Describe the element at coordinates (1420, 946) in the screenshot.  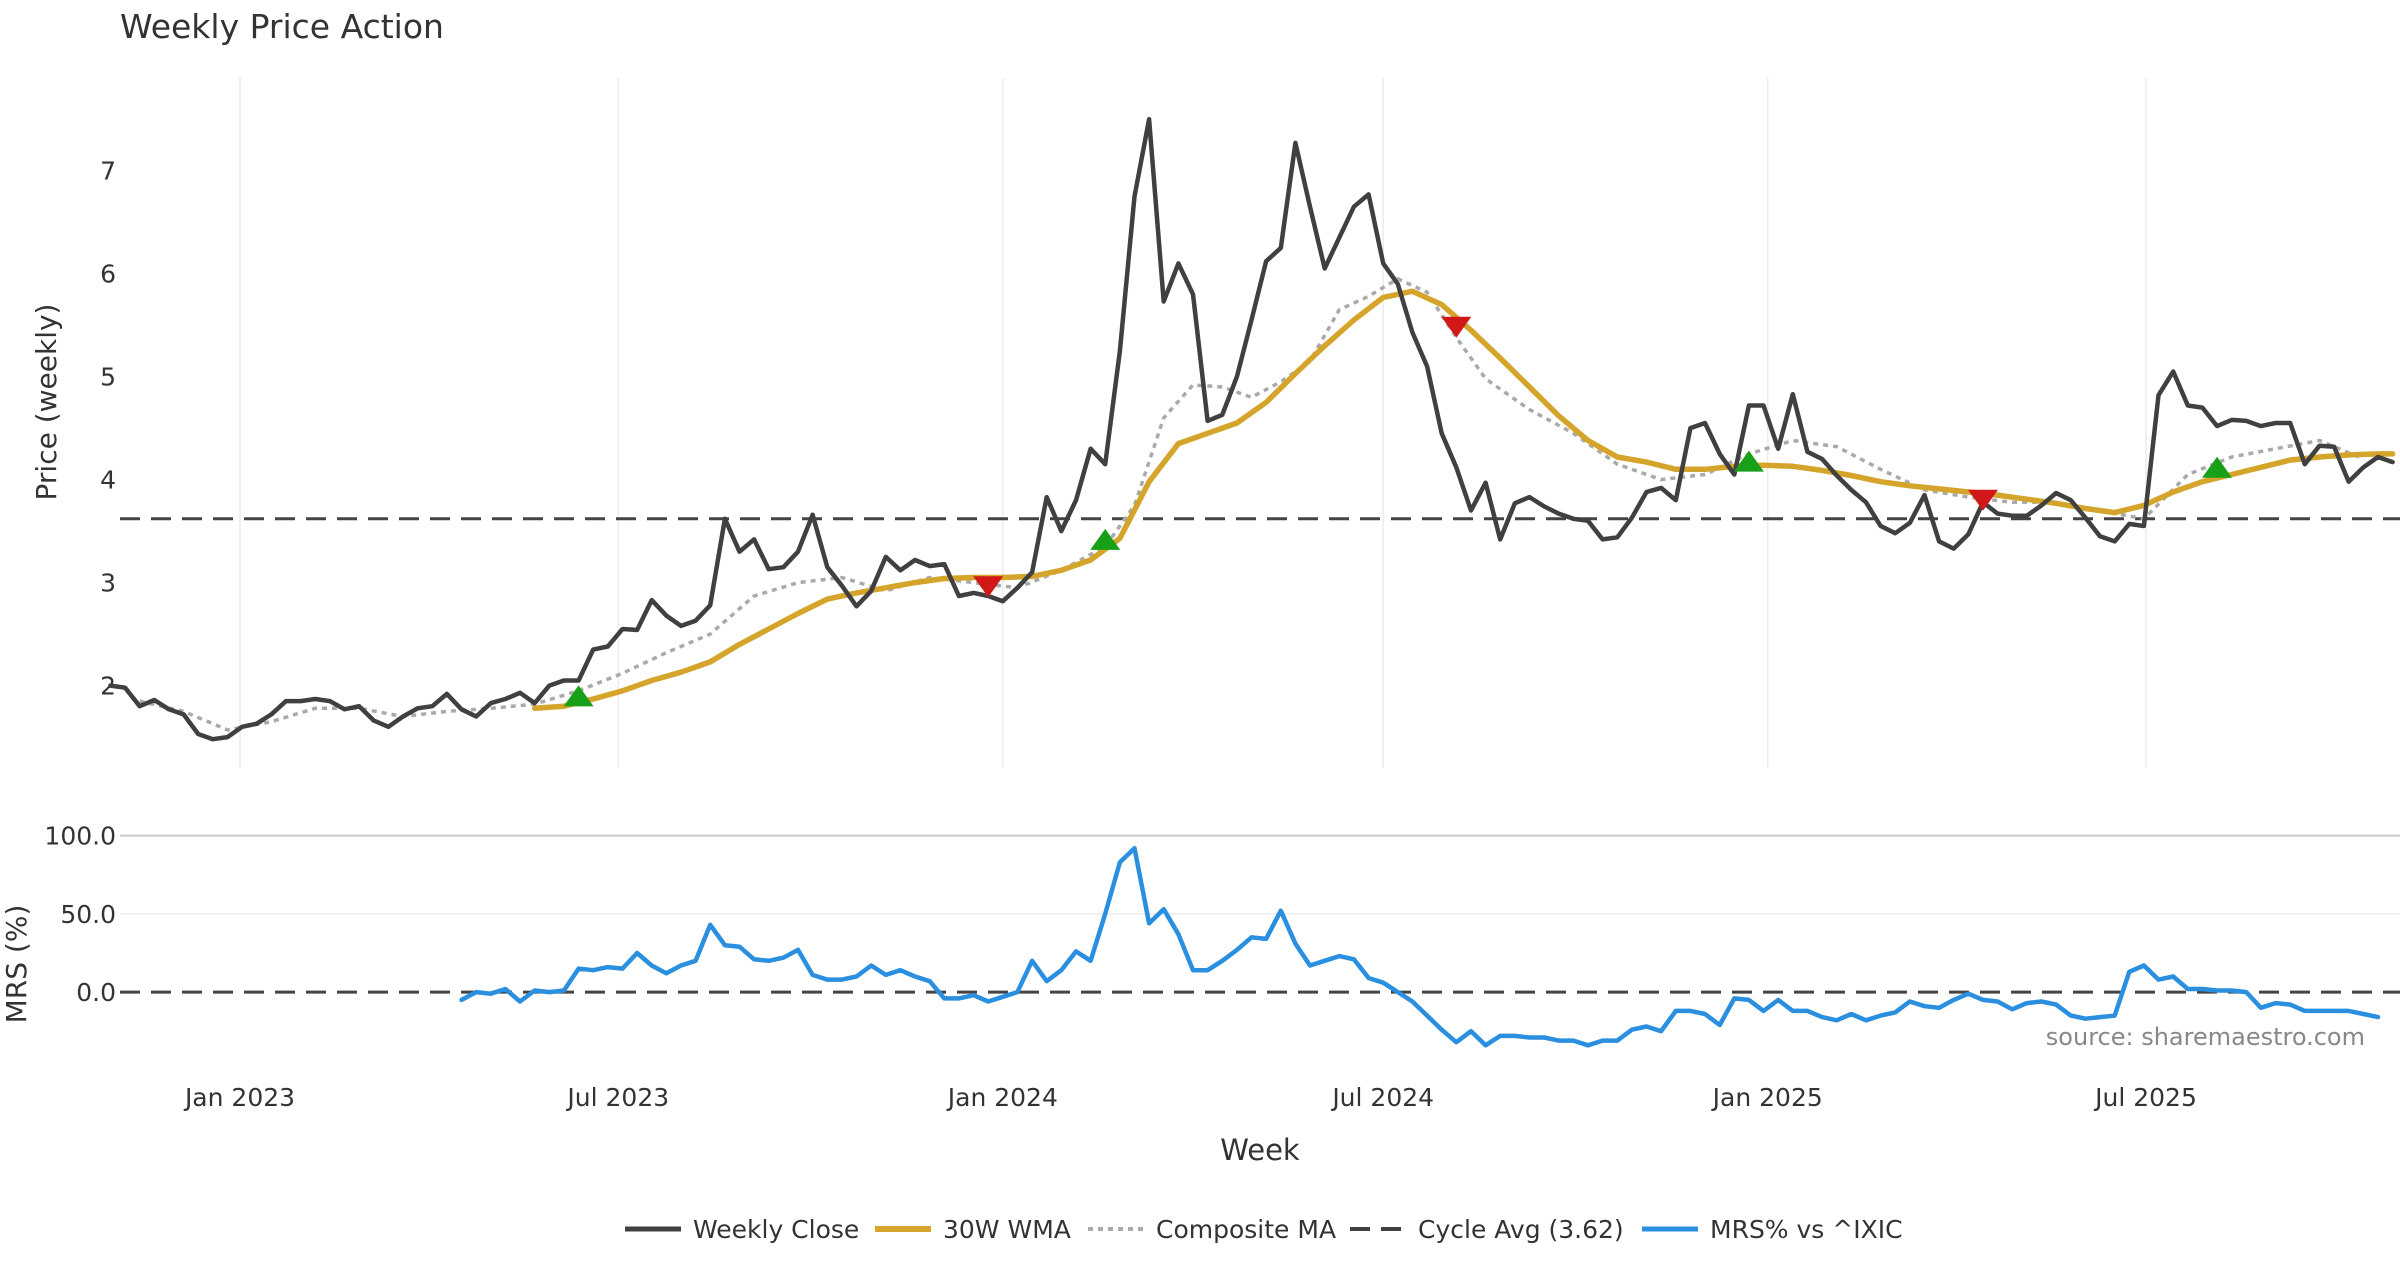
I see `mrs-line` at that location.